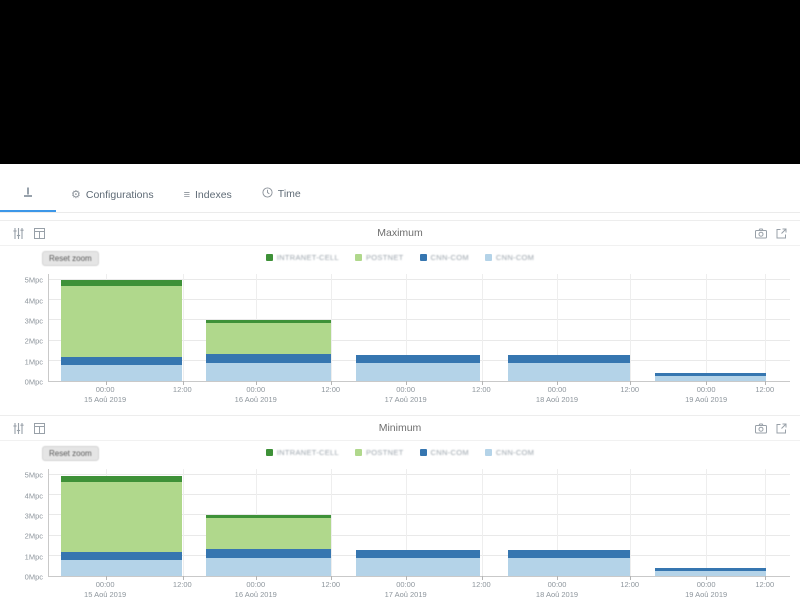 Image resolution: width=800 pixels, height=600 pixels. Describe the element at coordinates (33, 341) in the screenshot. I see `y-axis-tick-label: 2Mpc` at that location.